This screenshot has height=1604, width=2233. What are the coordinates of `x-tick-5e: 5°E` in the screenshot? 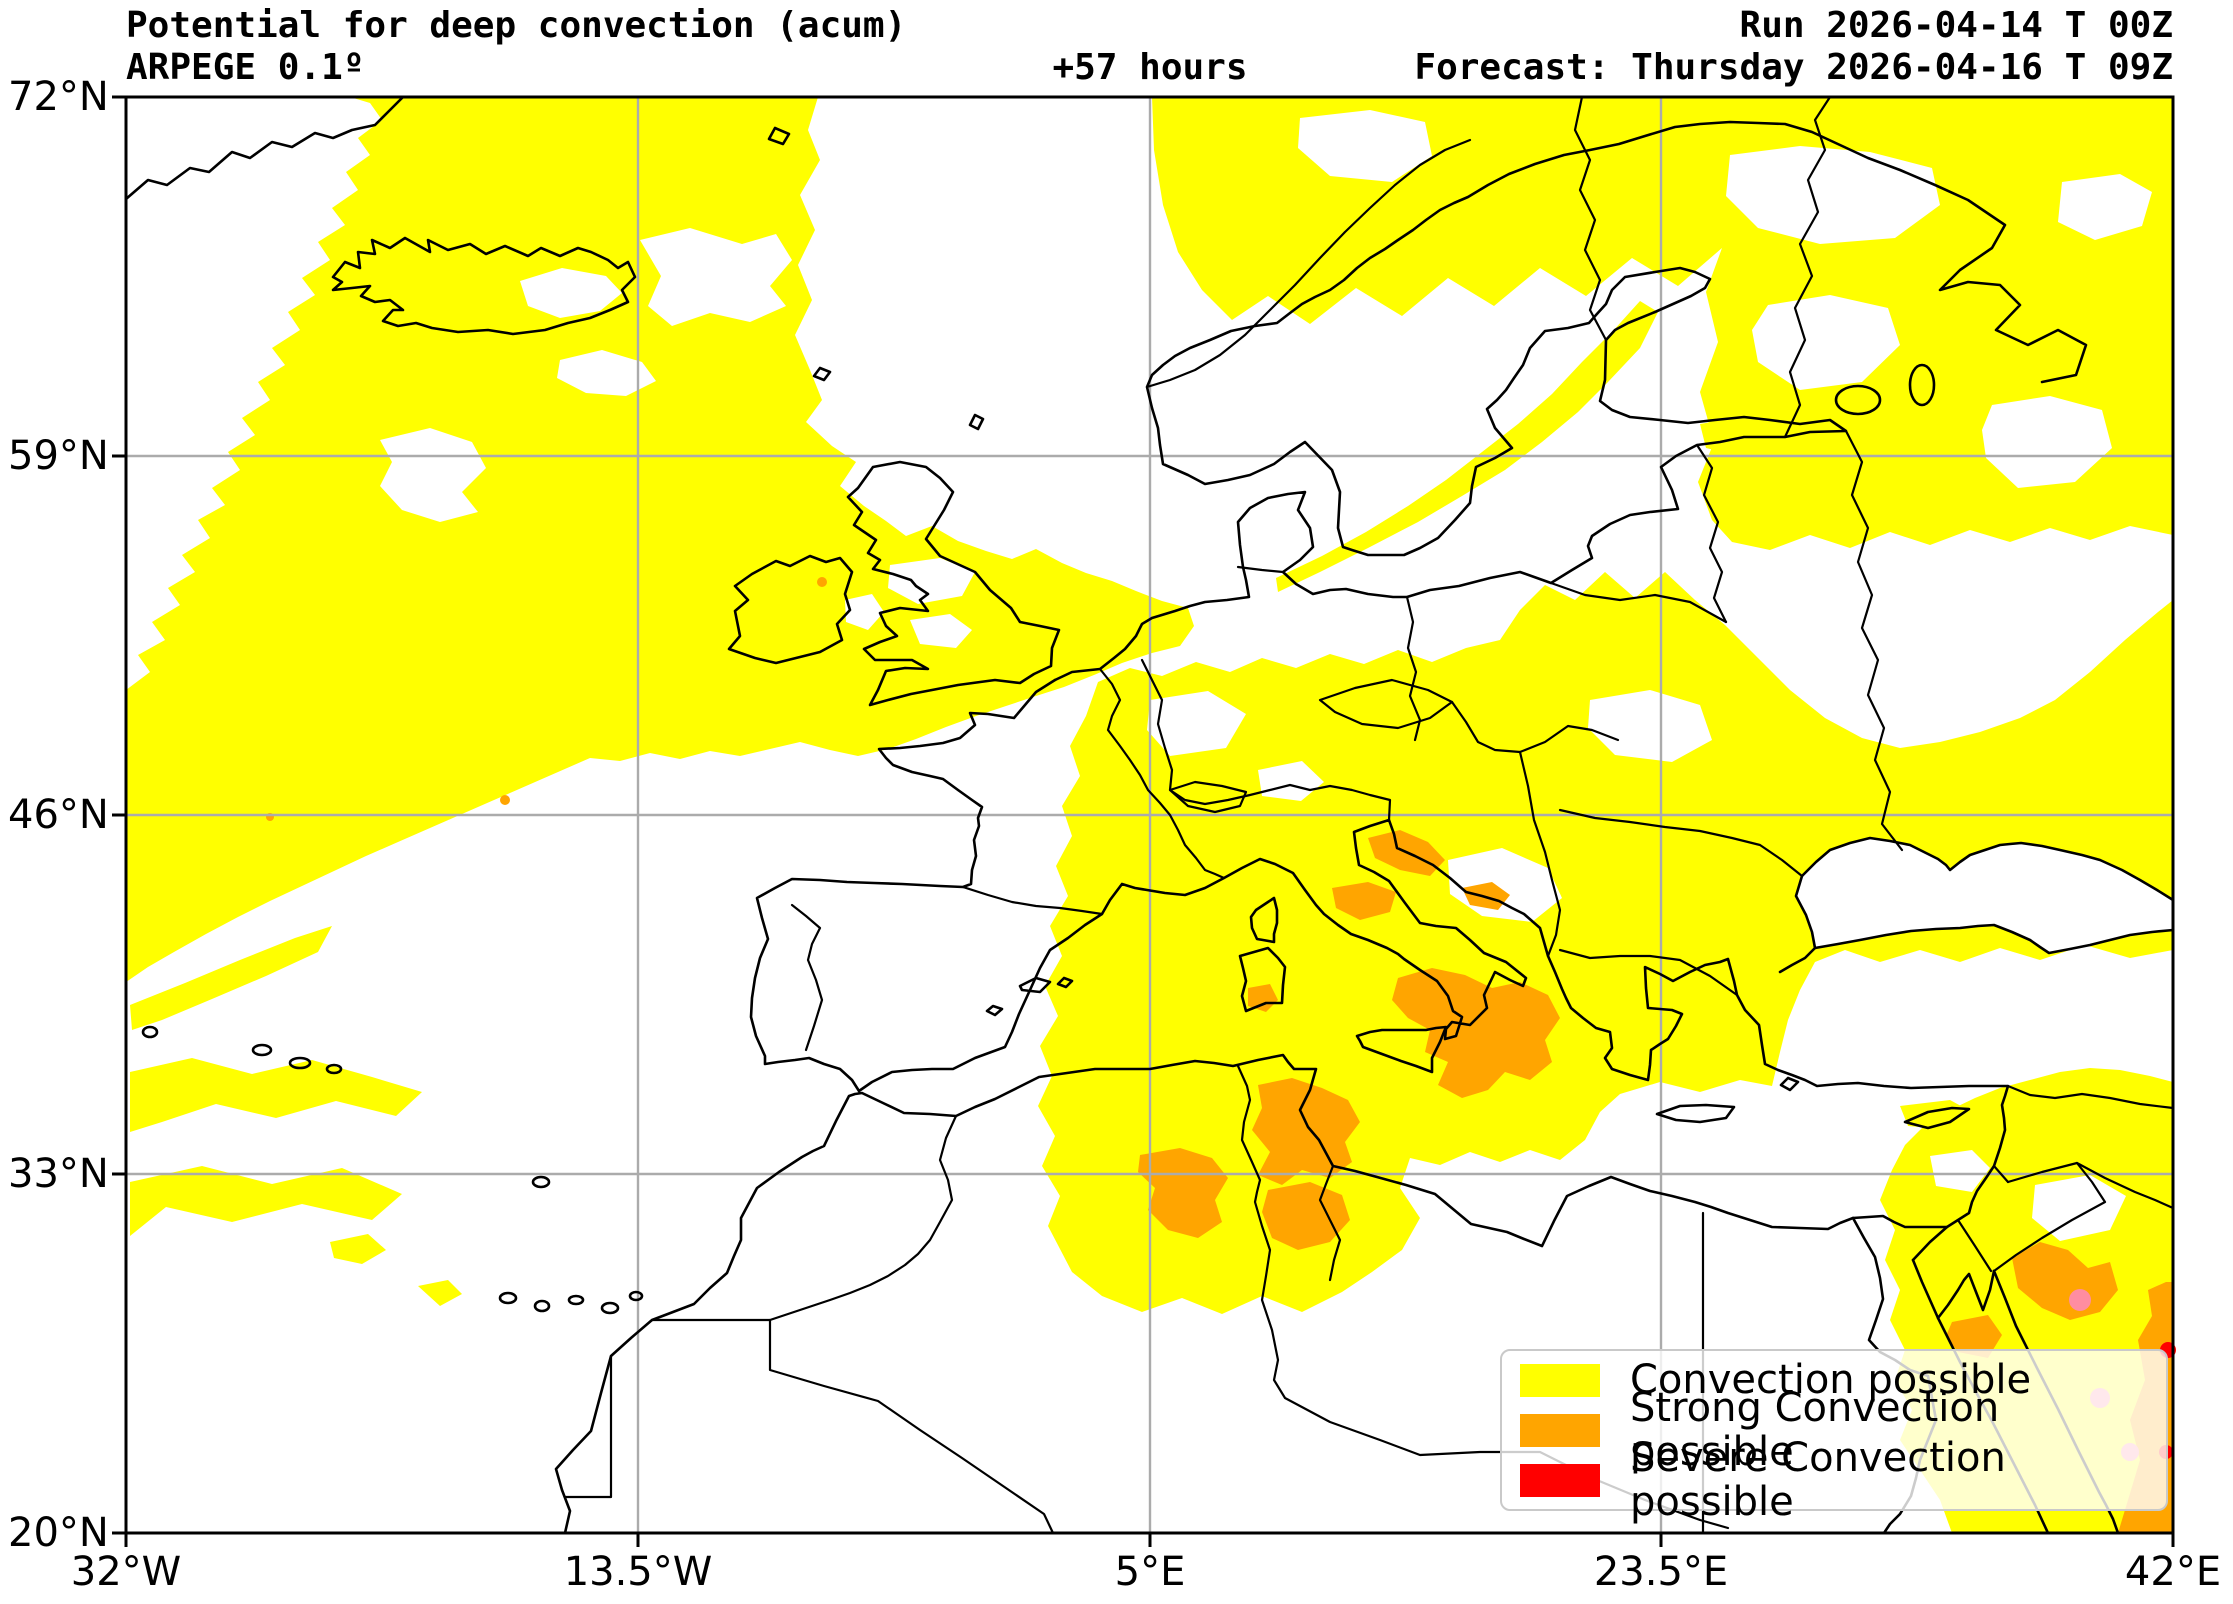 It's located at (1150, 1572).